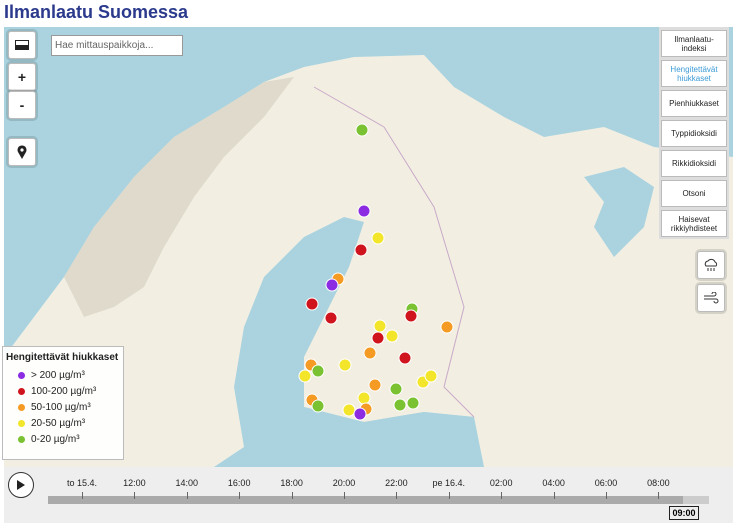 The height and width of the screenshot is (527, 737). I want to click on legend-title: Hengitettävät hiukkaset, so click(62, 357).